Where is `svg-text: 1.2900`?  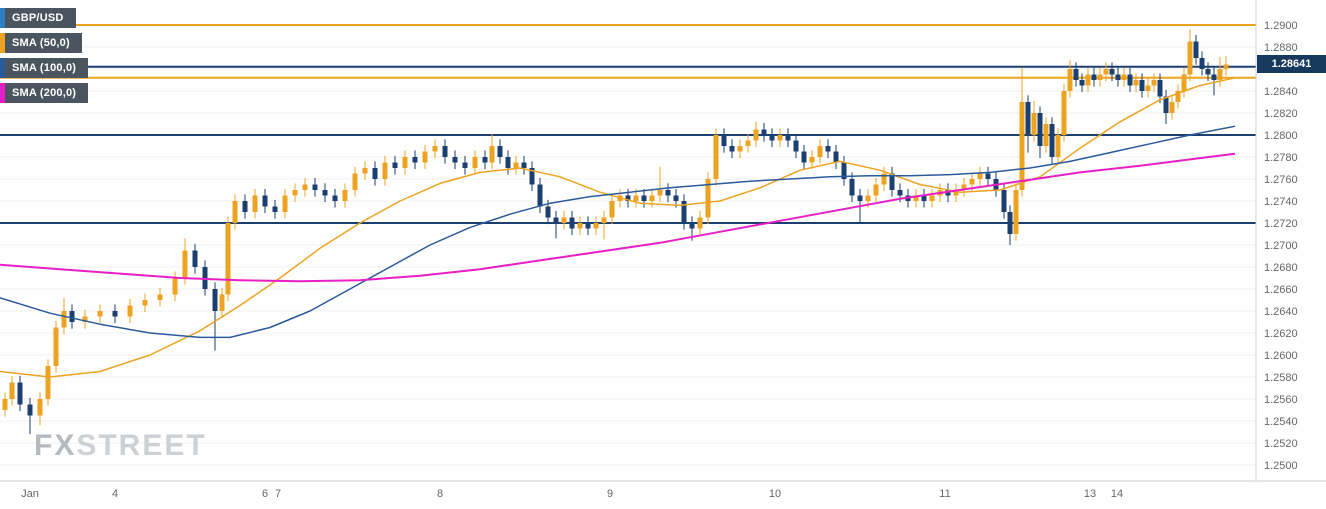 svg-text: 1.2900 is located at coordinates (1281, 26).